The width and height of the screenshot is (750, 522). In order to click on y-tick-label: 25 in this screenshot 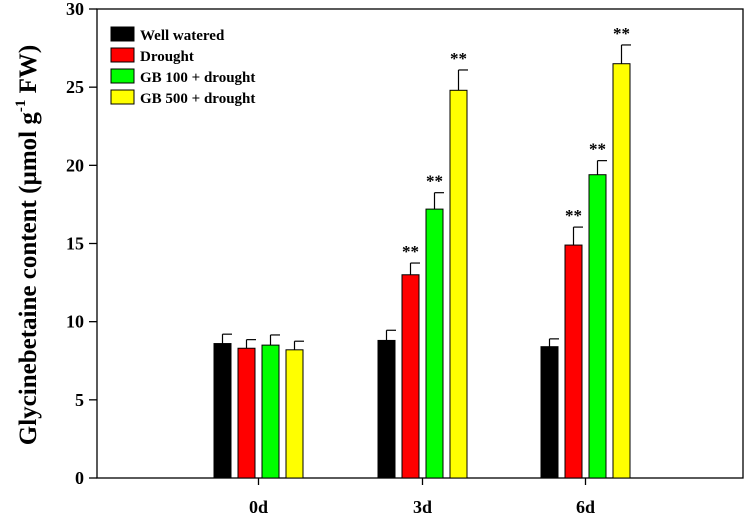, I will do `click(75, 87)`.